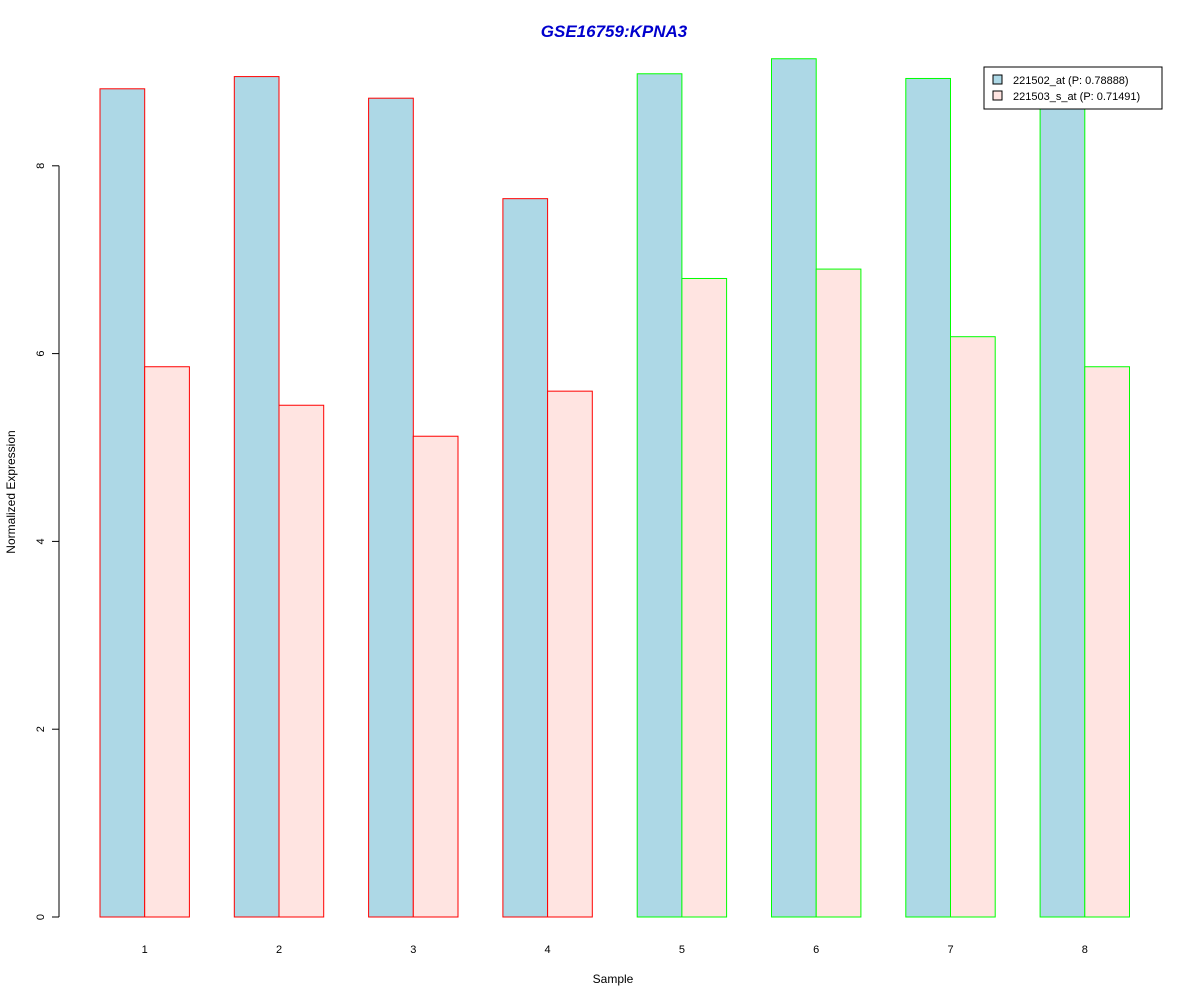 This screenshot has width=1200, height=1000. What do you see at coordinates (41, 166) in the screenshot?
I see `y-tick-label: 8` at bounding box center [41, 166].